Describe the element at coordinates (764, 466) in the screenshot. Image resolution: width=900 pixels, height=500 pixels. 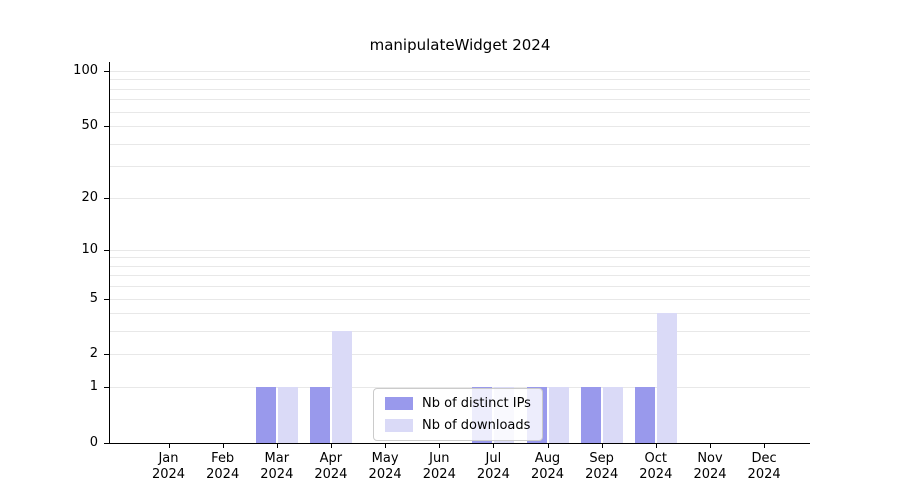
I see `x-tick-label: Dec 2024` at that location.